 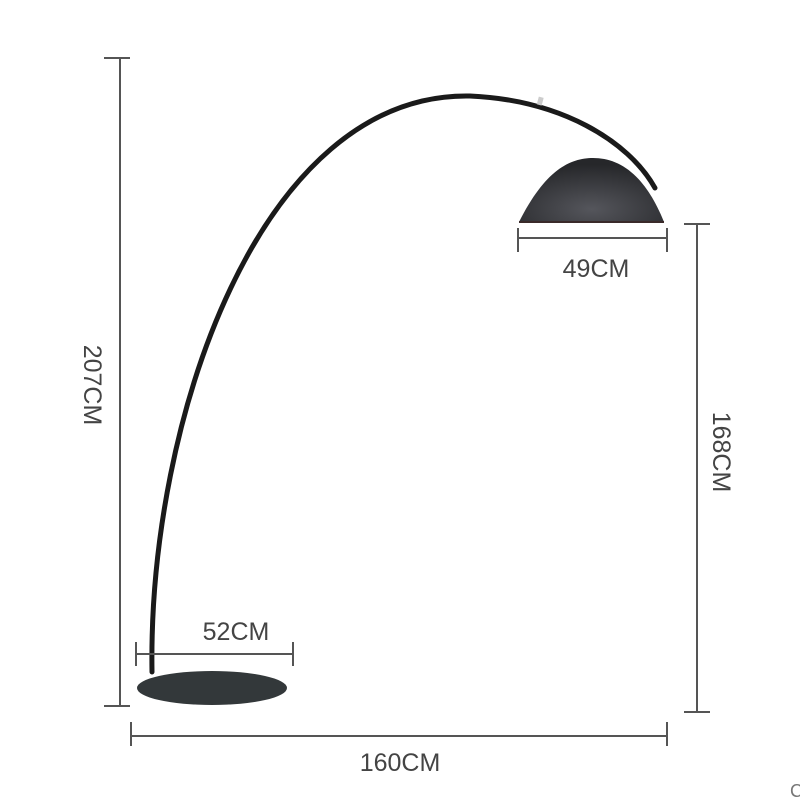 I want to click on dimension-total-width: 160CM, so click(x=399, y=749).